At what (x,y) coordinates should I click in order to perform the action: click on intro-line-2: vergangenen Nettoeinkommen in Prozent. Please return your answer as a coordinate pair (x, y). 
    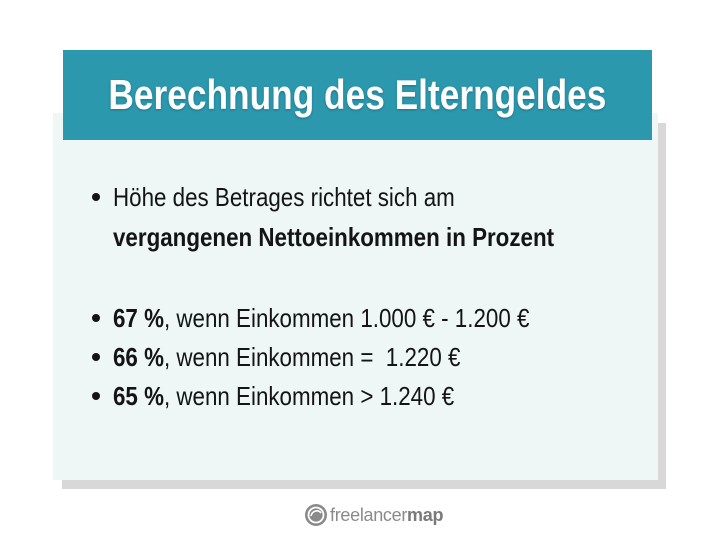
    Looking at the image, I should click on (369, 237).